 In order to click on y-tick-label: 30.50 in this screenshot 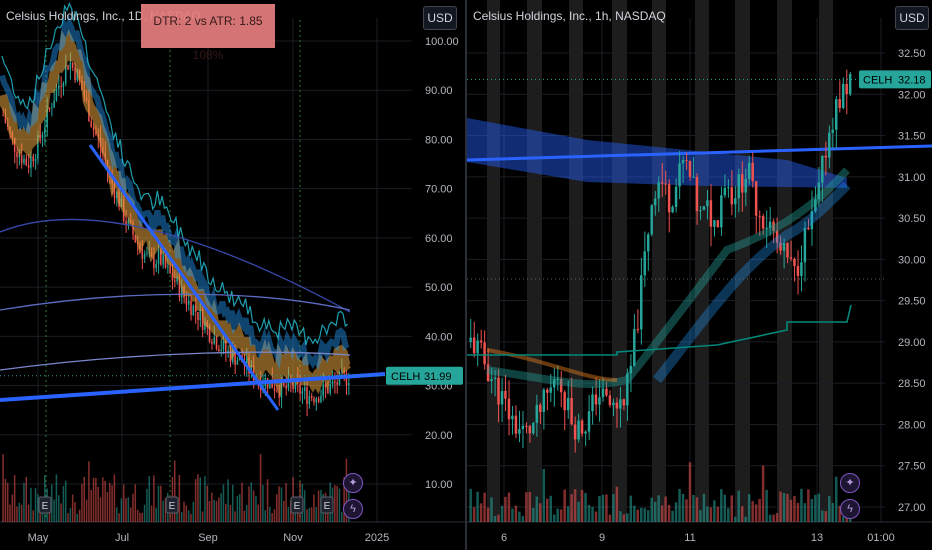, I will do `click(912, 219)`.